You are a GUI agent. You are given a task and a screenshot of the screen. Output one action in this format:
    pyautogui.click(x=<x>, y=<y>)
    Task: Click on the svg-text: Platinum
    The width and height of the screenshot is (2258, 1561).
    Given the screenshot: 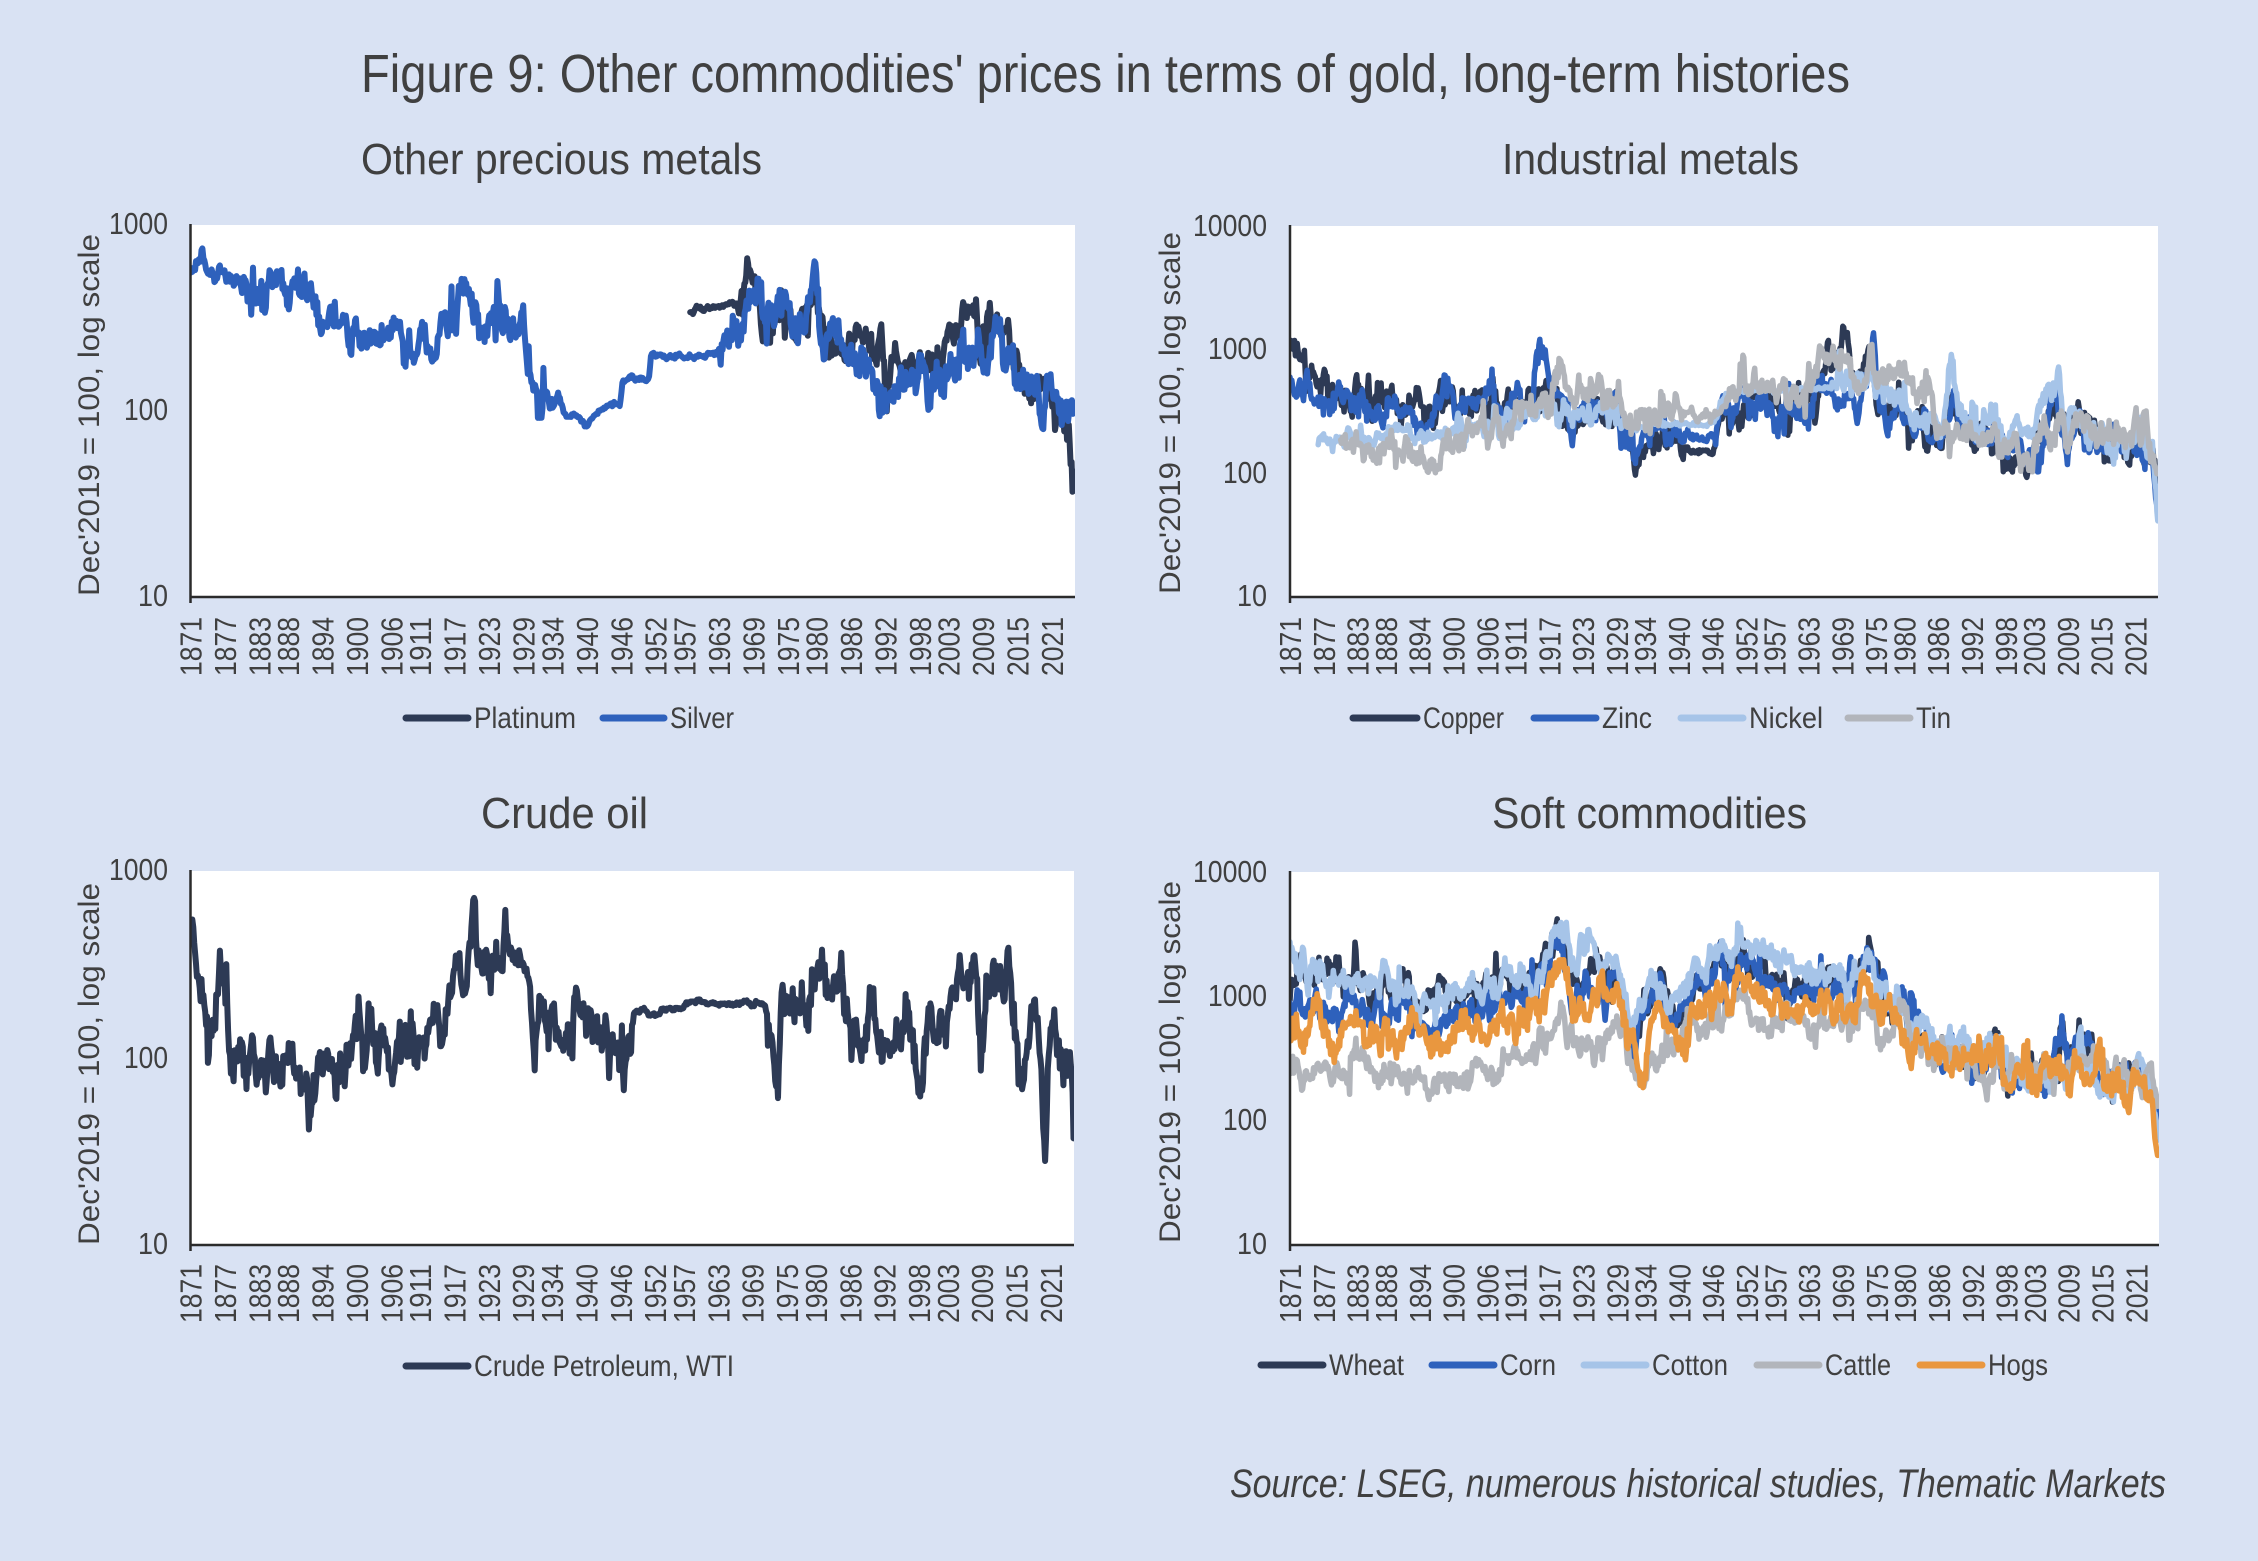 What is the action you would take?
    pyautogui.click(x=525, y=718)
    